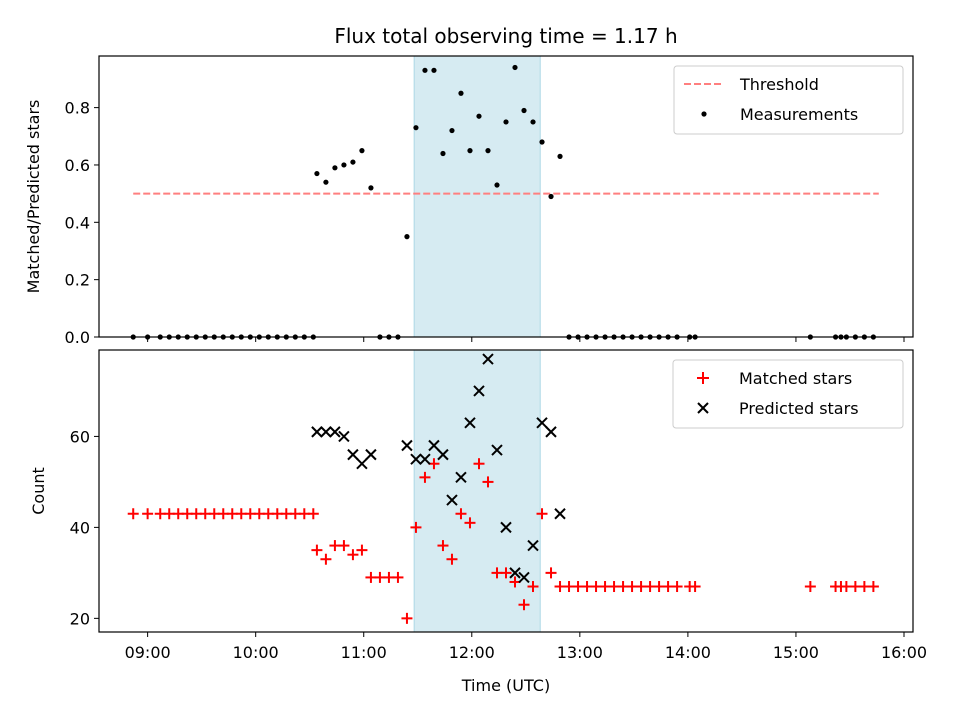  Describe the element at coordinates (704, 114) in the screenshot. I see `legend-measurement-swatch` at that location.